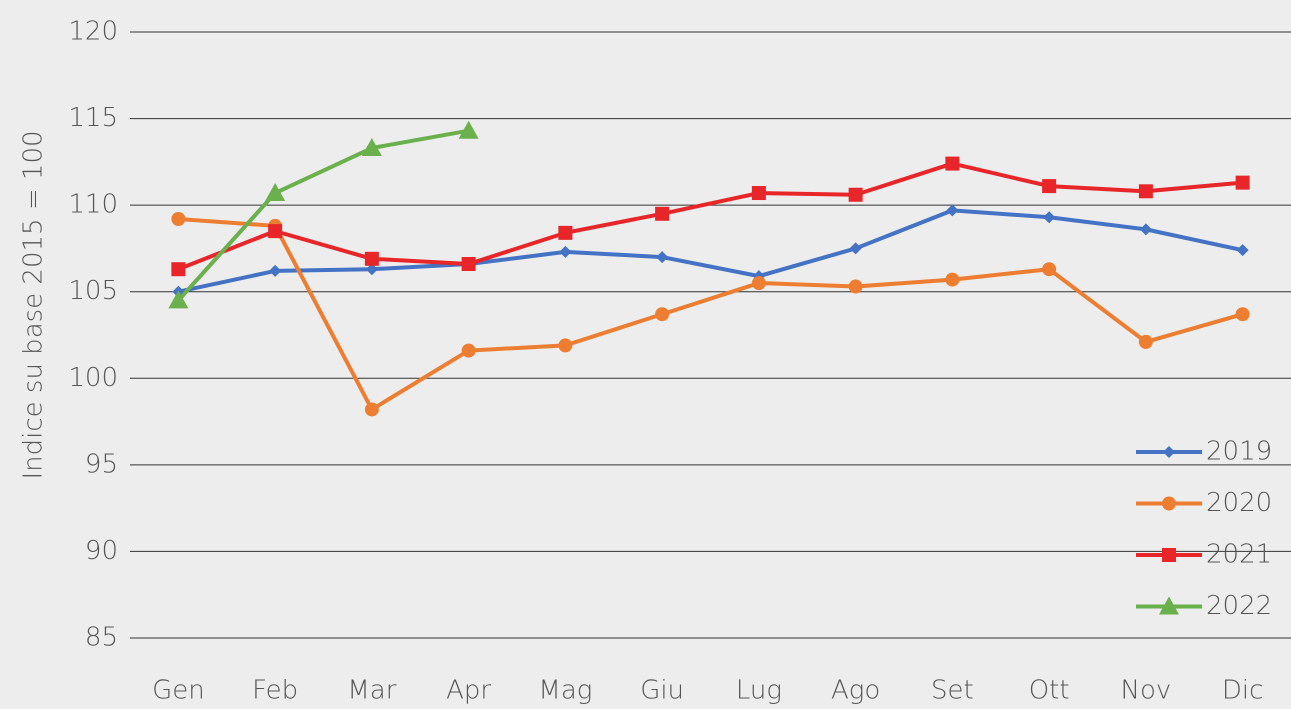 Image resolution: width=1291 pixels, height=709 pixels. Describe the element at coordinates (101, 638) in the screenshot. I see `y-tick-label: 85` at that location.